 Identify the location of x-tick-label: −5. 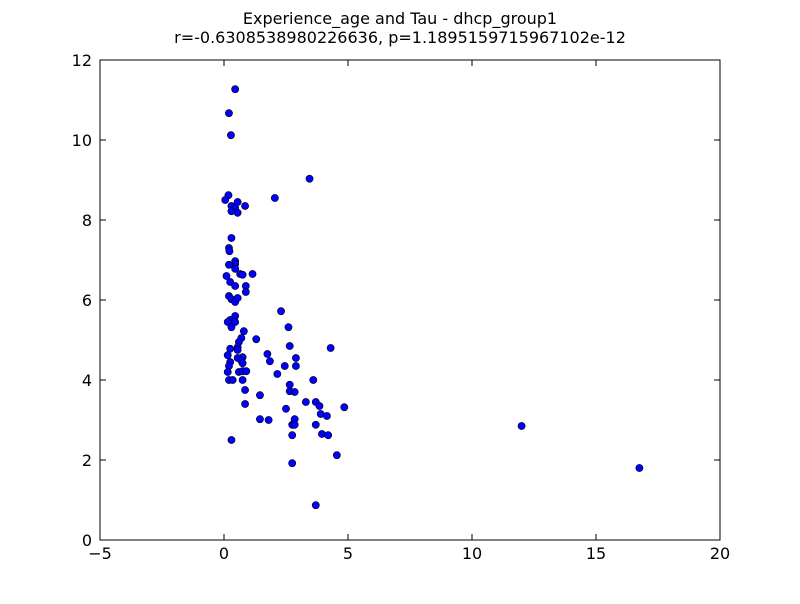
(100, 553).